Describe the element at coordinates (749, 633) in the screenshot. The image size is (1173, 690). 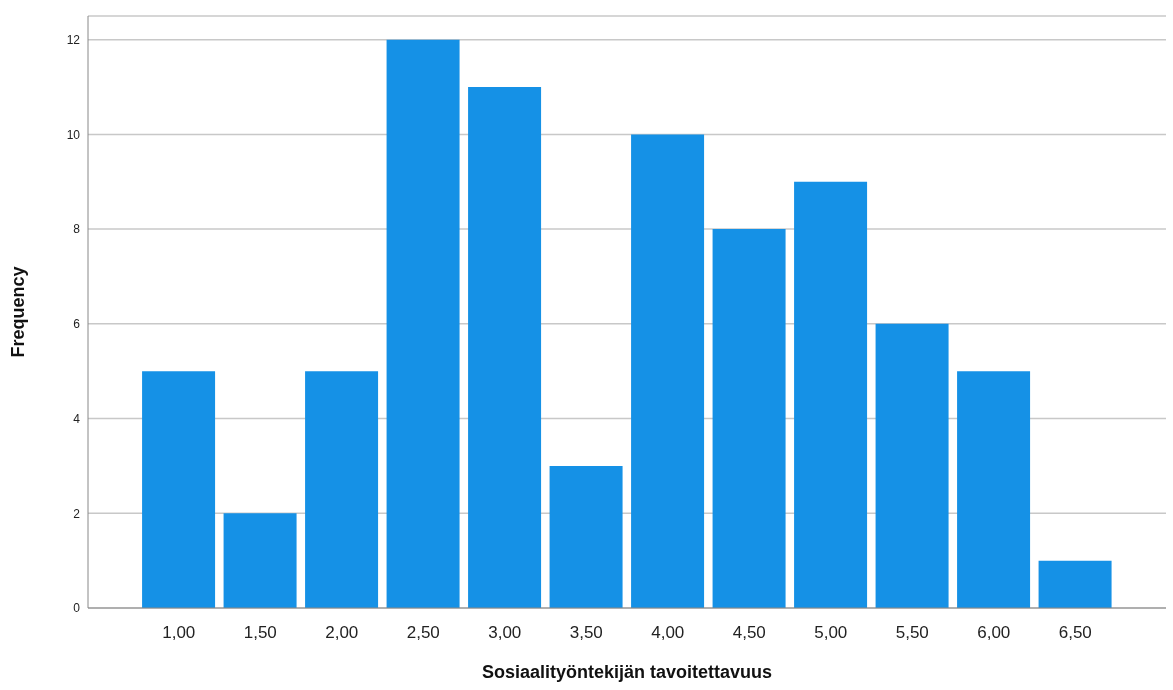
I see `x-tick-label: 4,50` at that location.